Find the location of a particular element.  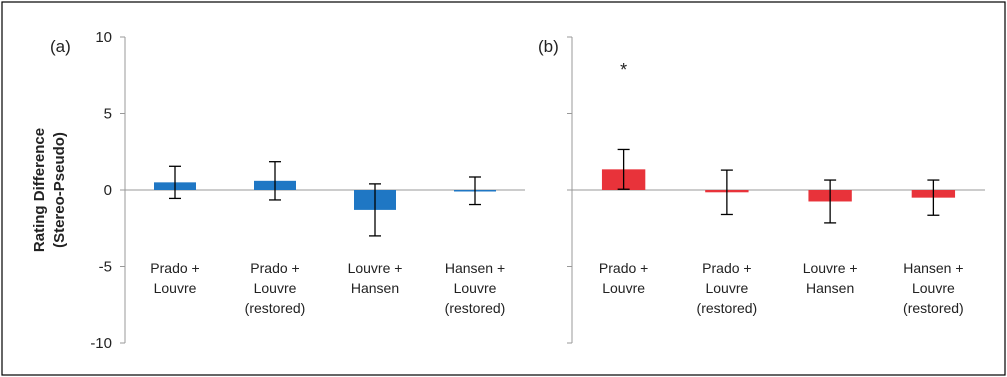

y-axis-label-line-2: (Stereo-Pseudo) is located at coordinates (59, 190).